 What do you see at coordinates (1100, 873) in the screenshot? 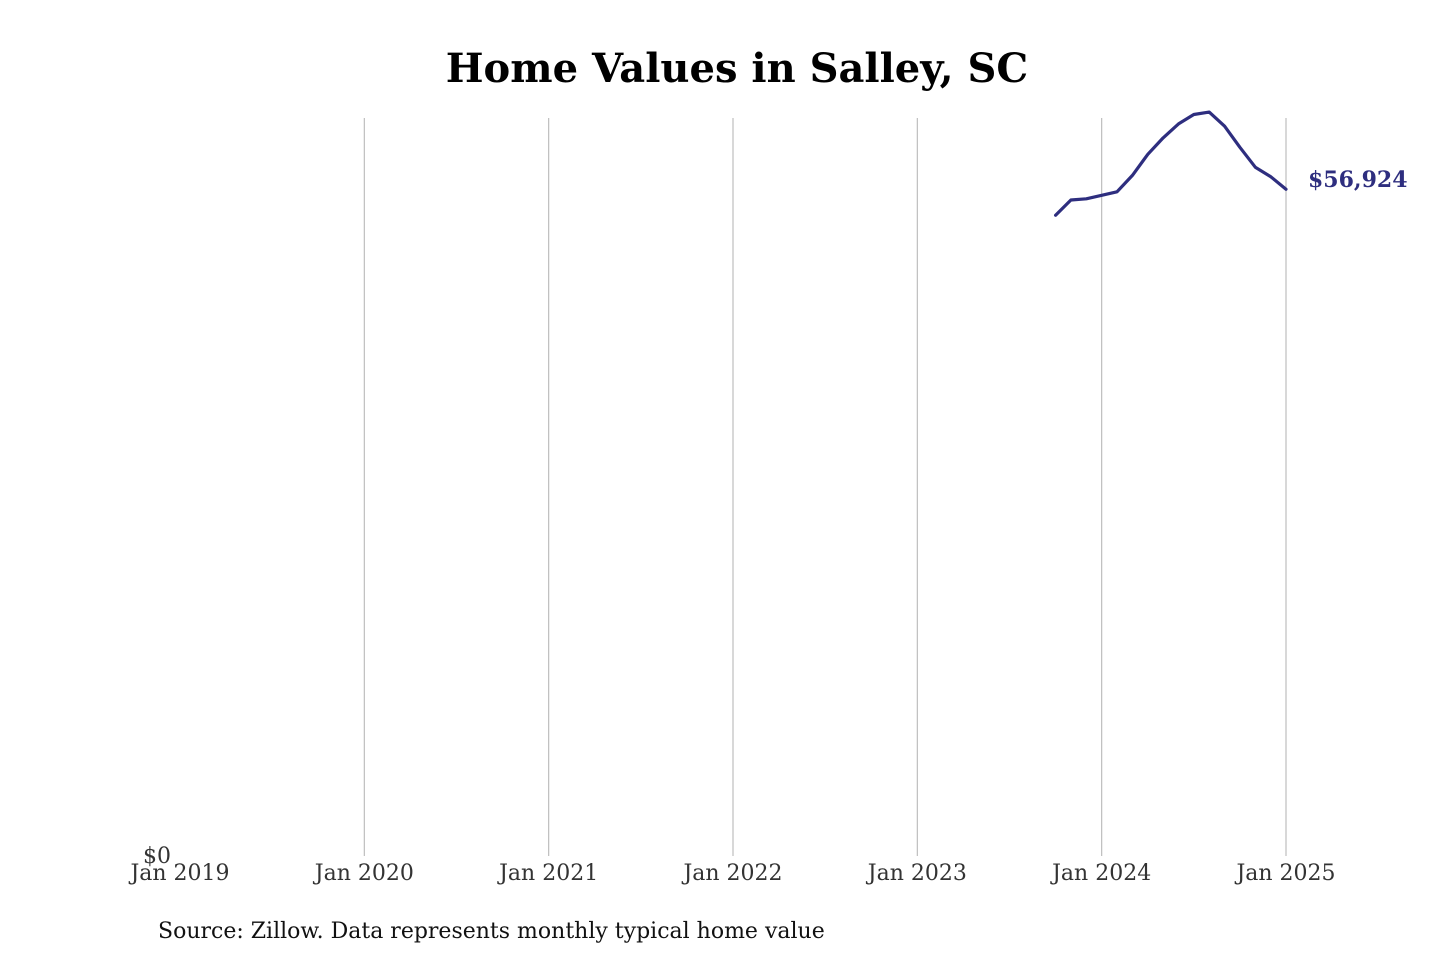
I see `x-tick-label: Jan 2024` at bounding box center [1100, 873].